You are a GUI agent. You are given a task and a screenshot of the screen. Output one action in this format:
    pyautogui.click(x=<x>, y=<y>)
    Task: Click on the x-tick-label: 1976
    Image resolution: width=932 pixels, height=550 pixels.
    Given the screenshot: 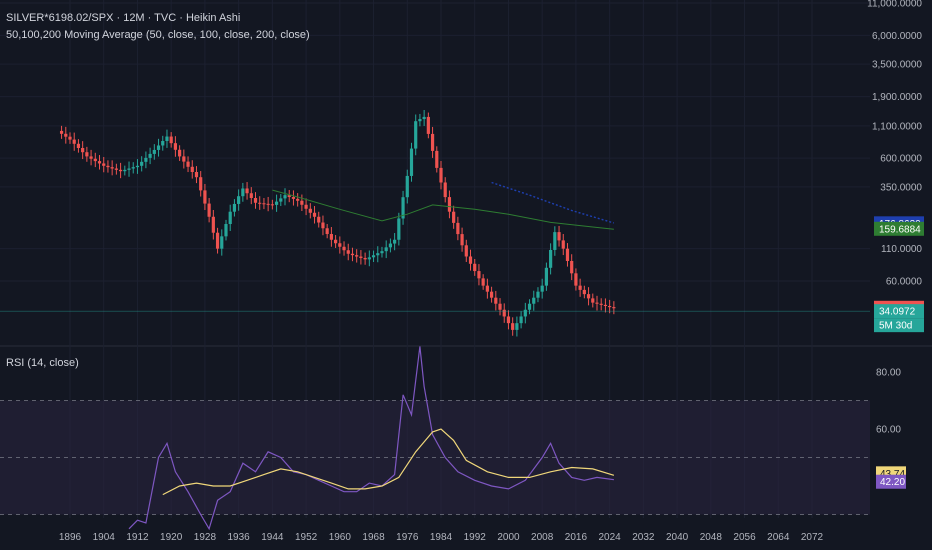 What is the action you would take?
    pyautogui.click(x=407, y=537)
    